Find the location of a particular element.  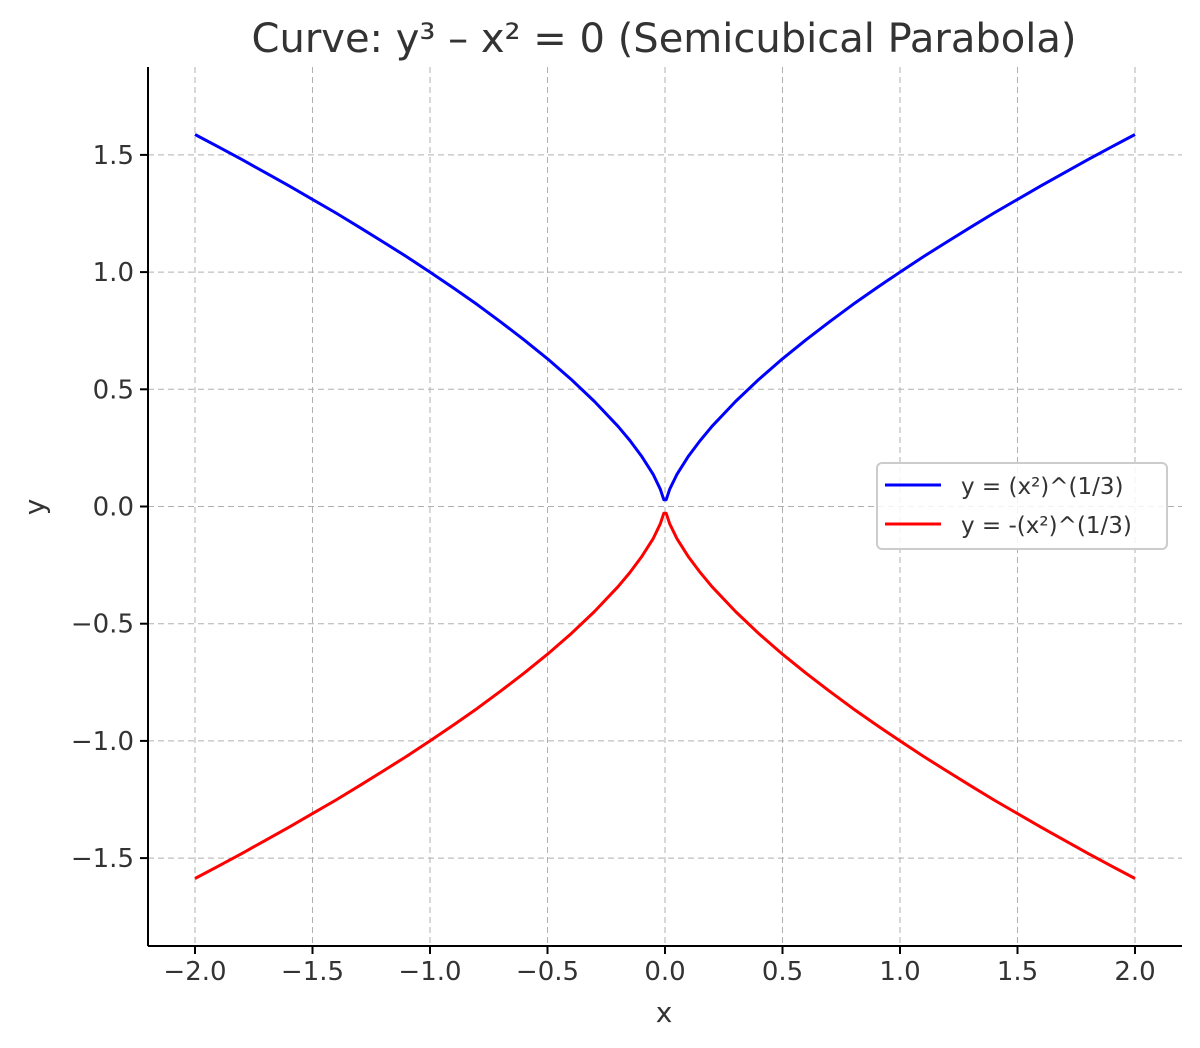

y-axis-label: y is located at coordinates (34, 507).